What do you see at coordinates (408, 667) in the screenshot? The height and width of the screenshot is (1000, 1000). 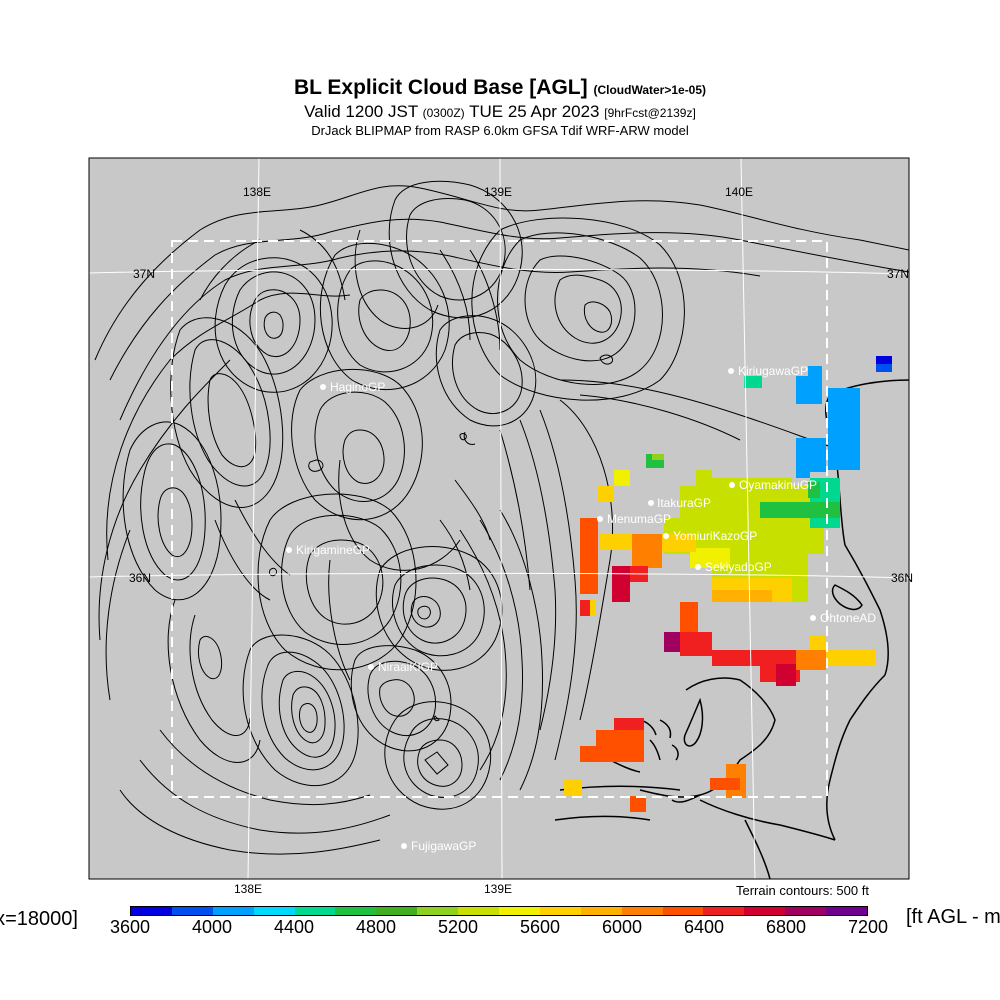 I see `site-label: NiraaiKIGP` at bounding box center [408, 667].